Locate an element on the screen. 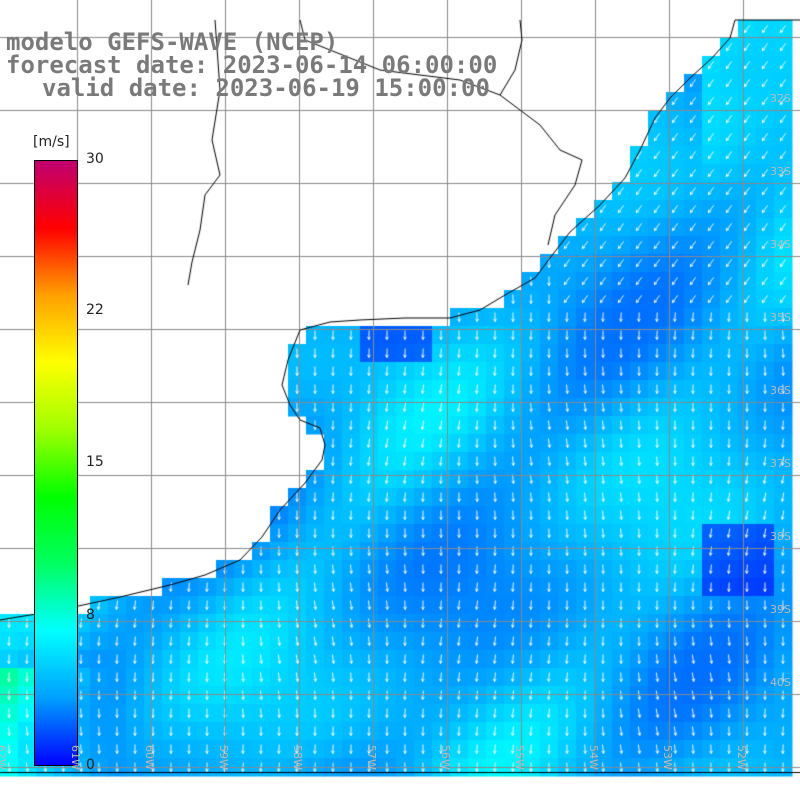  lon-label: 54W is located at coordinates (593, 757).